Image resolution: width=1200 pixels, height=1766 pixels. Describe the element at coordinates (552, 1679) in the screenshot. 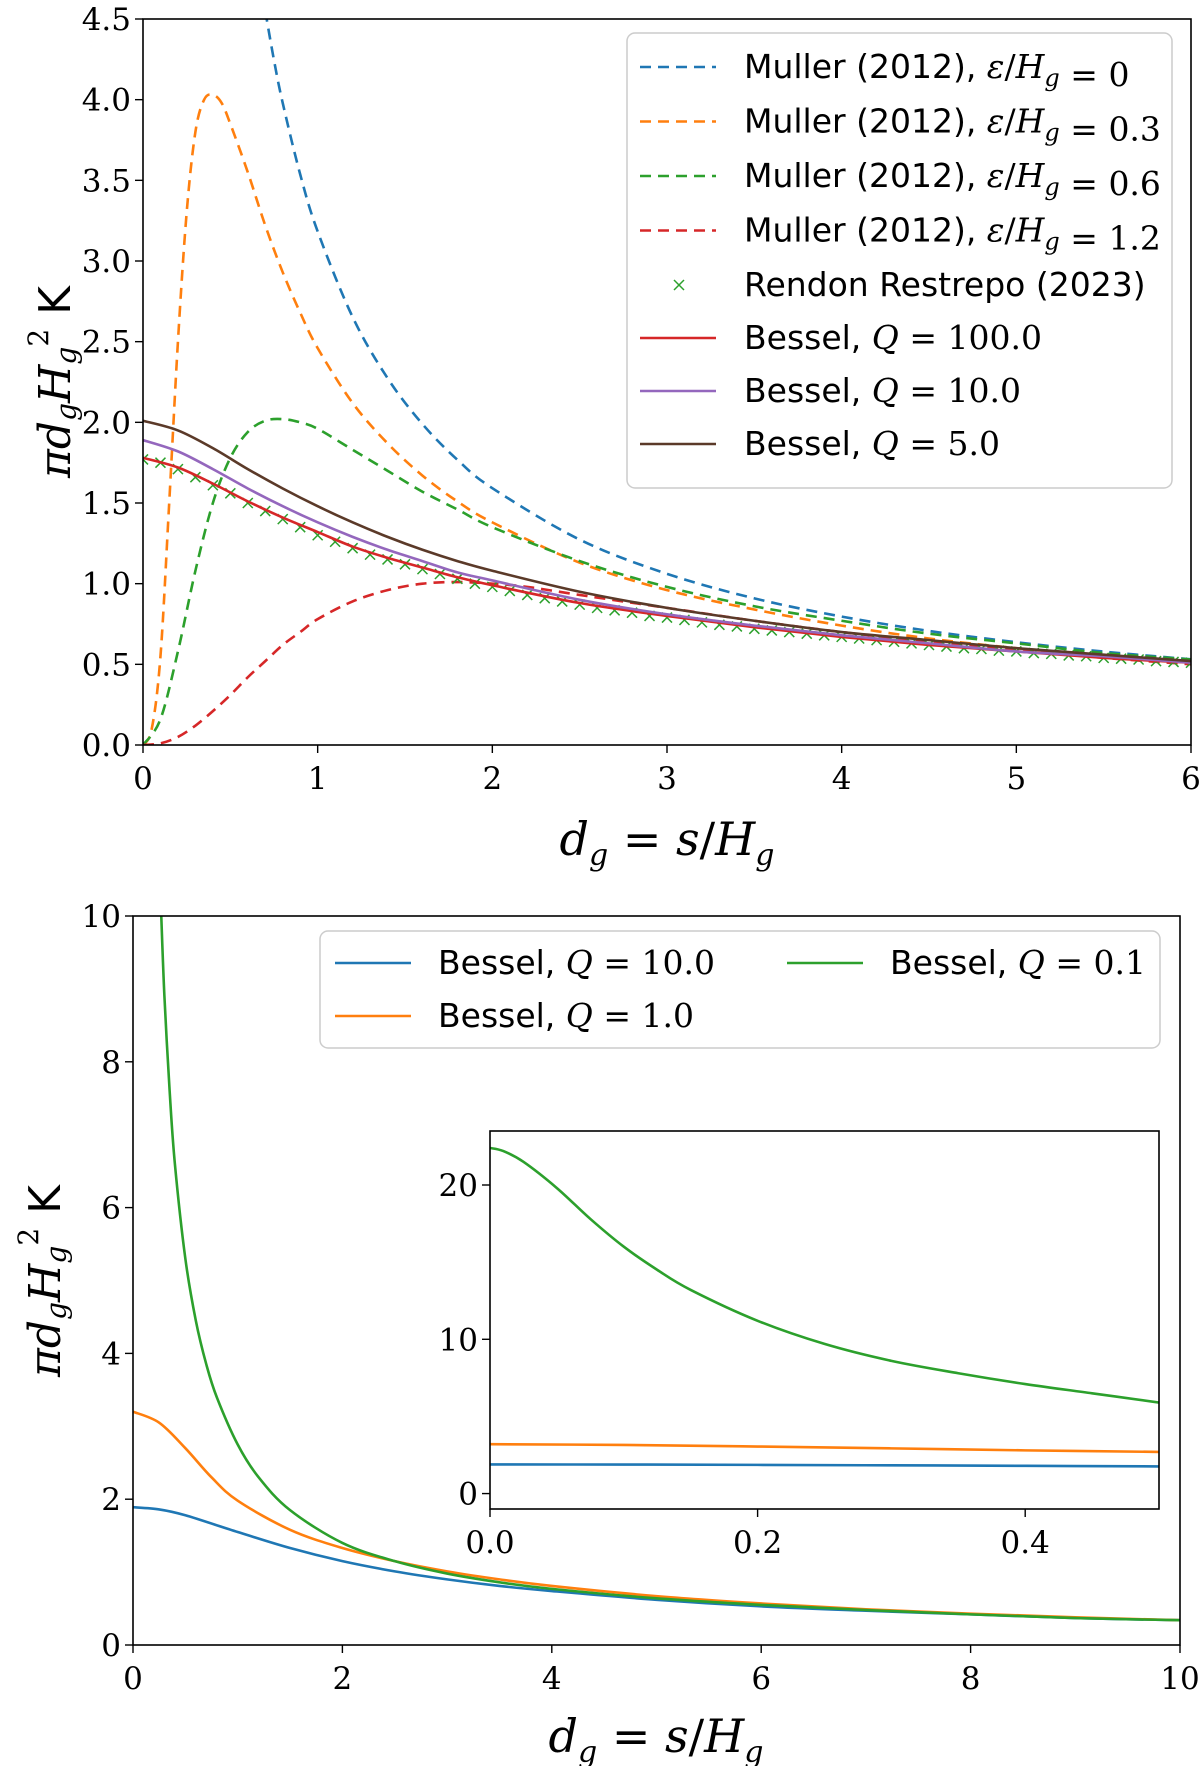

I see `bottom-xtick-label: 4` at that location.